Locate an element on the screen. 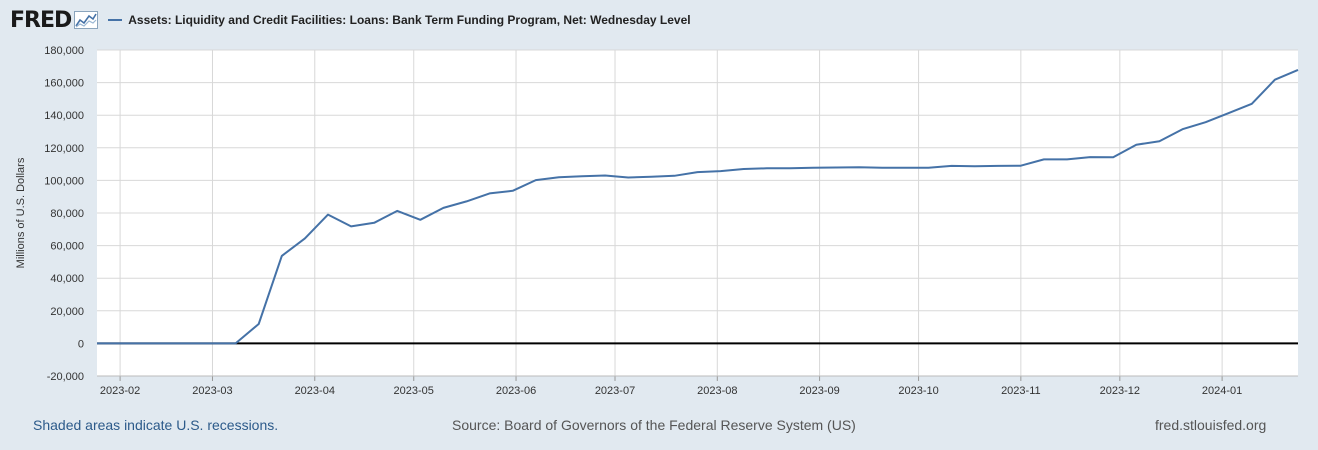 Image resolution: width=1318 pixels, height=450 pixels. y-tick-label: 80,000 is located at coordinates (67, 214).